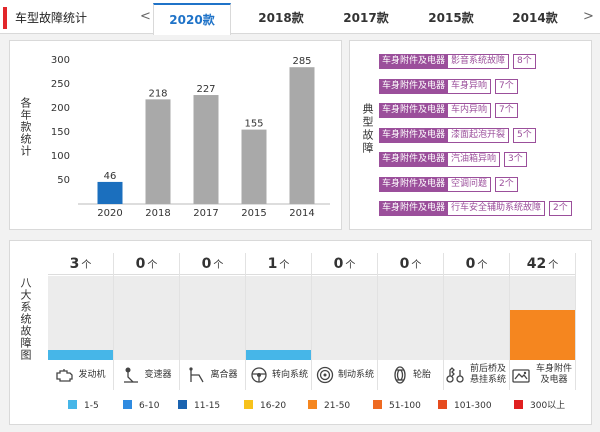 The width and height of the screenshot is (600, 432). Describe the element at coordinates (474, 159) in the screenshot. I see `fault-name: 汽油箱异响` at that location.